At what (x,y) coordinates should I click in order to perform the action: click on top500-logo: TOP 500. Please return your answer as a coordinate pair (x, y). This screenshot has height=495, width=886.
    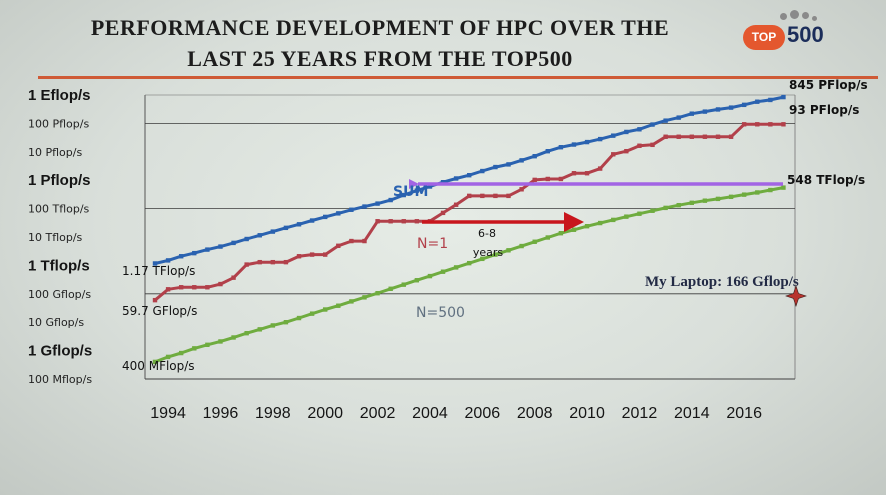
    Looking at the image, I should click on (799, 32).